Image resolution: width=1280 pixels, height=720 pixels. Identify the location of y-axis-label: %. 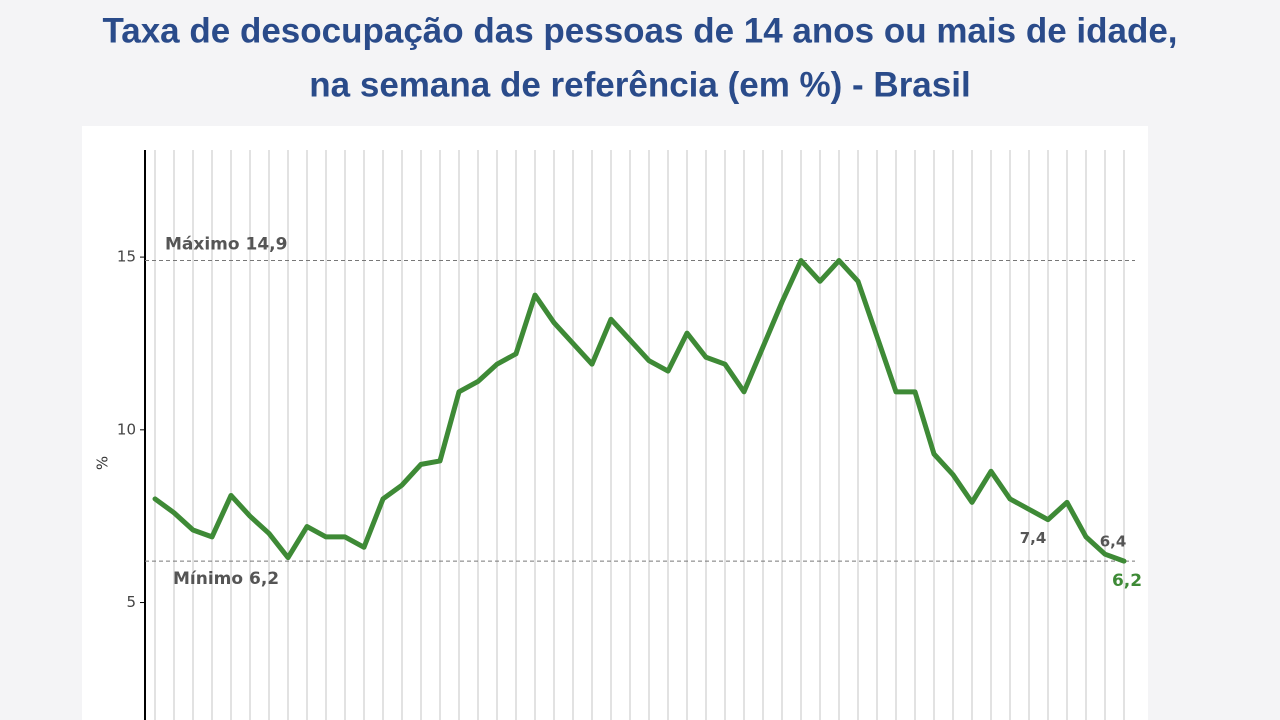
(103, 463).